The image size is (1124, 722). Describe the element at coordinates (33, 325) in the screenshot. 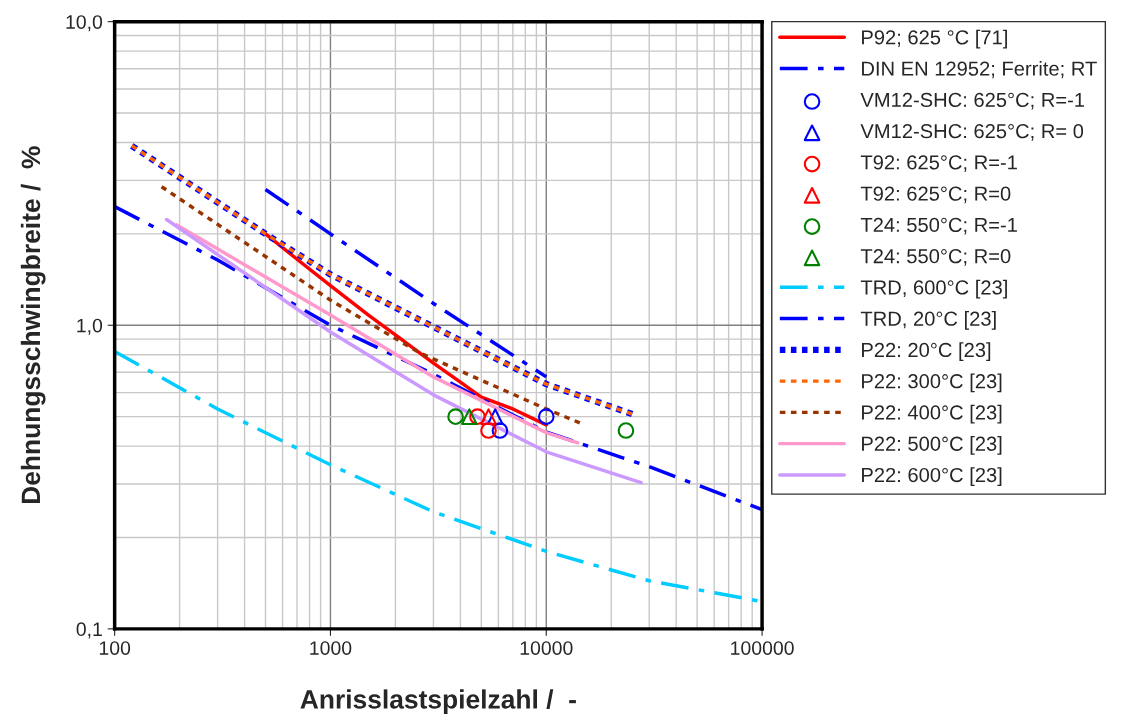

I see `y-axis-title: Dehnungsschwingbreite / %` at that location.